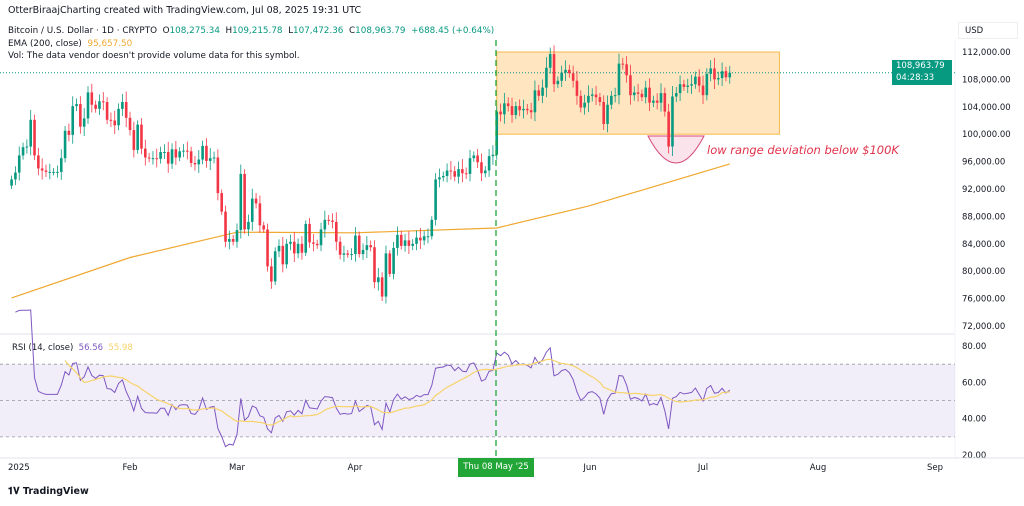  Describe the element at coordinates (194, 31) in the screenshot. I see `open-value: 108,275.34` at that location.